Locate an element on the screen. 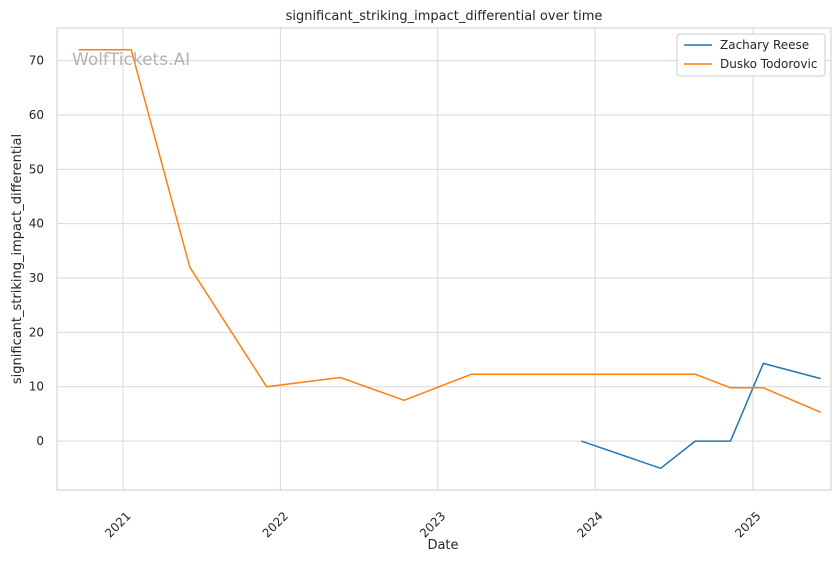 This screenshot has height=561, width=840. legend-label: Dusko Todorovic is located at coordinates (768, 64).